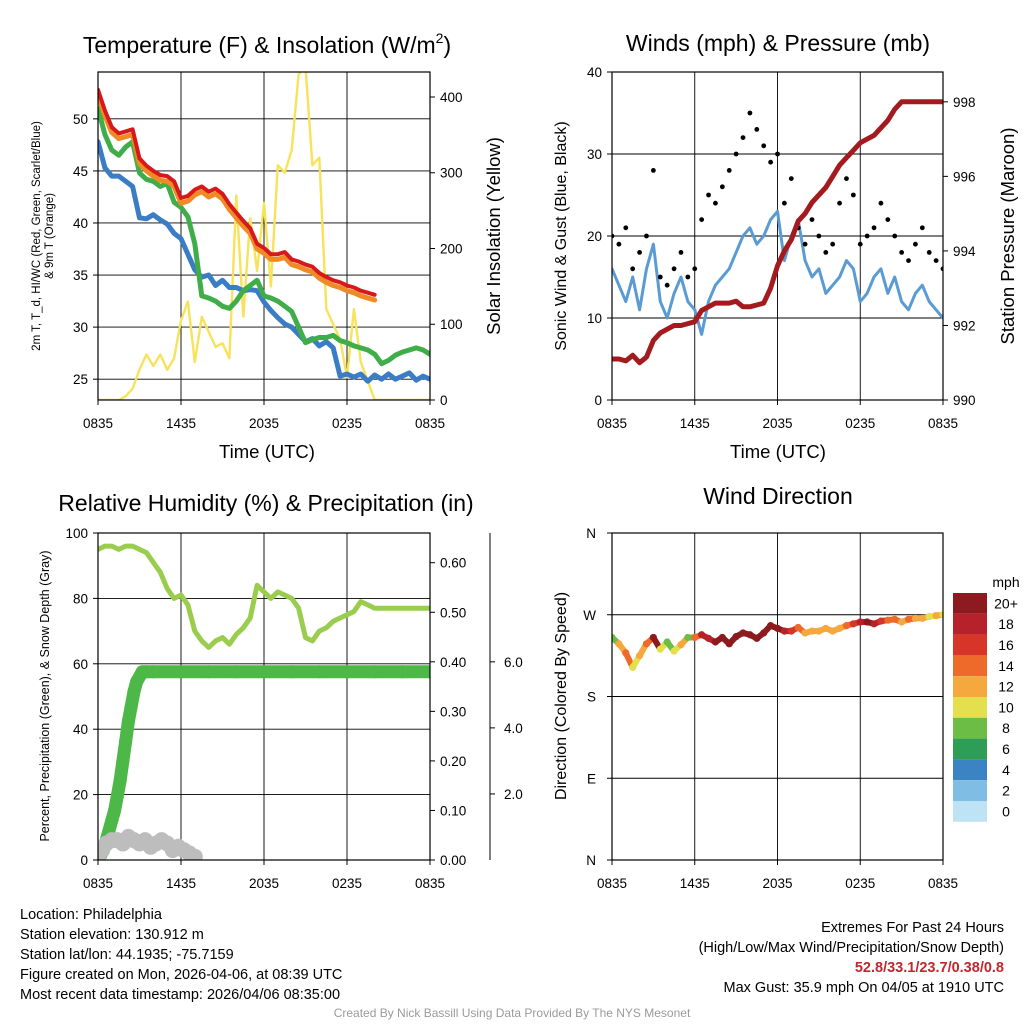 This screenshot has width=1024, height=1024. I want to click on station-pressure-line, so click(777, 232).